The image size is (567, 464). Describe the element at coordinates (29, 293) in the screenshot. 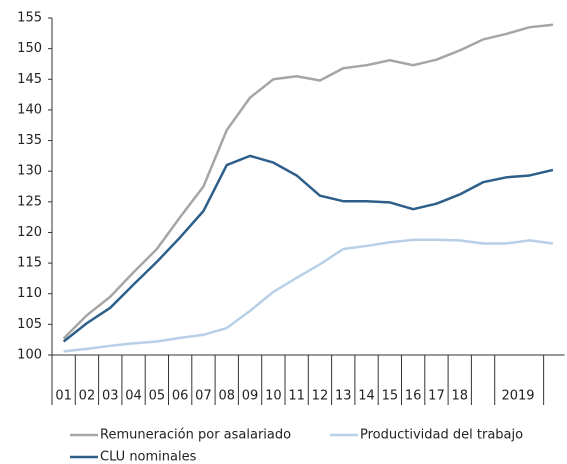

I see `y-tick-label: 110` at that location.